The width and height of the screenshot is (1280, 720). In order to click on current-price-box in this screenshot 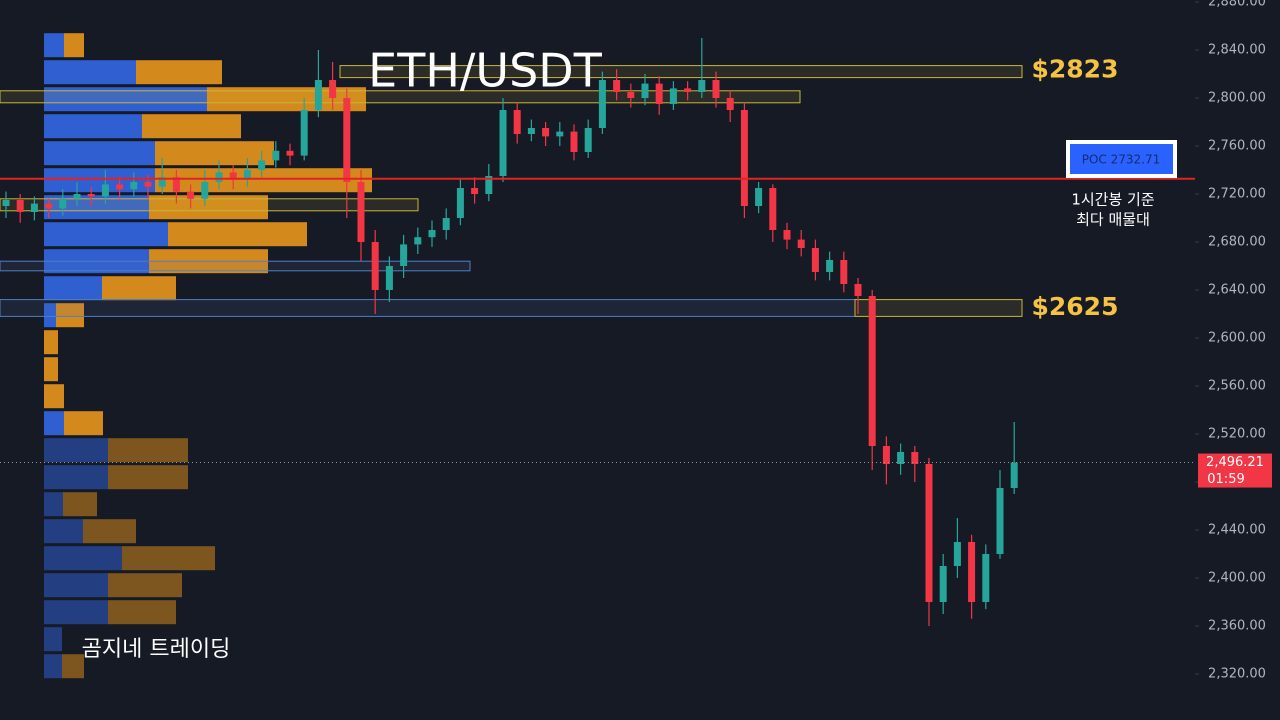, I will do `click(1235, 470)`.